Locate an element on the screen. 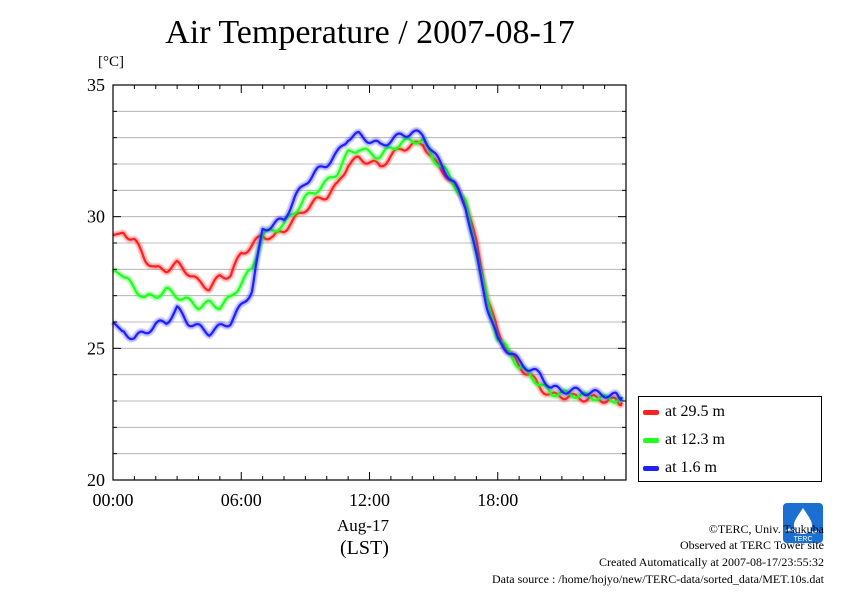  y-tick-label: 25 is located at coordinates (96, 348).